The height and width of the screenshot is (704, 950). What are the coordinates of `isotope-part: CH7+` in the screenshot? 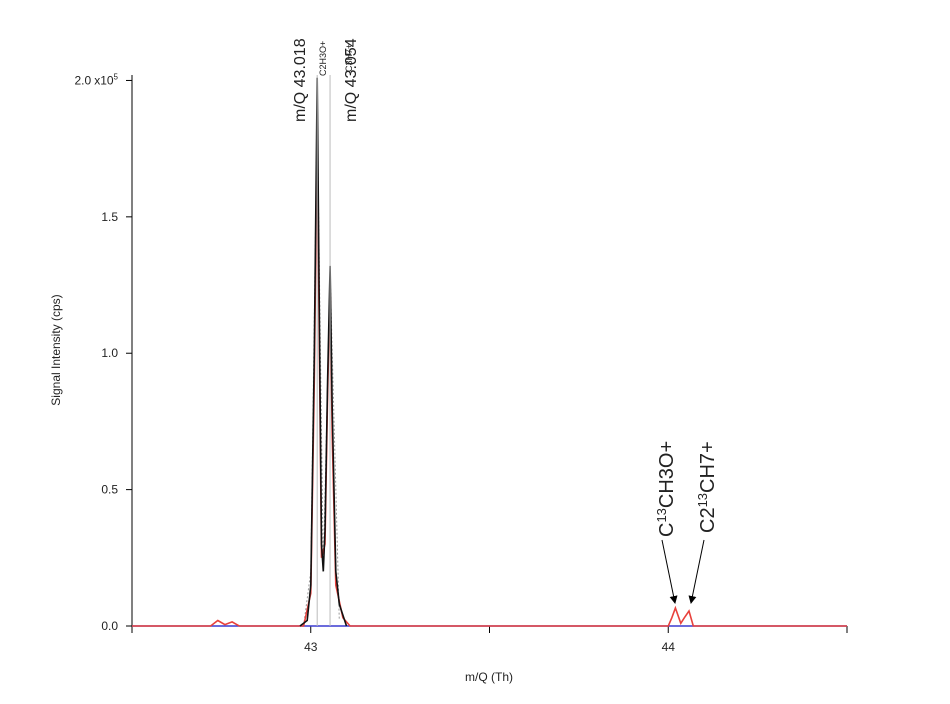 It's located at (708, 467).